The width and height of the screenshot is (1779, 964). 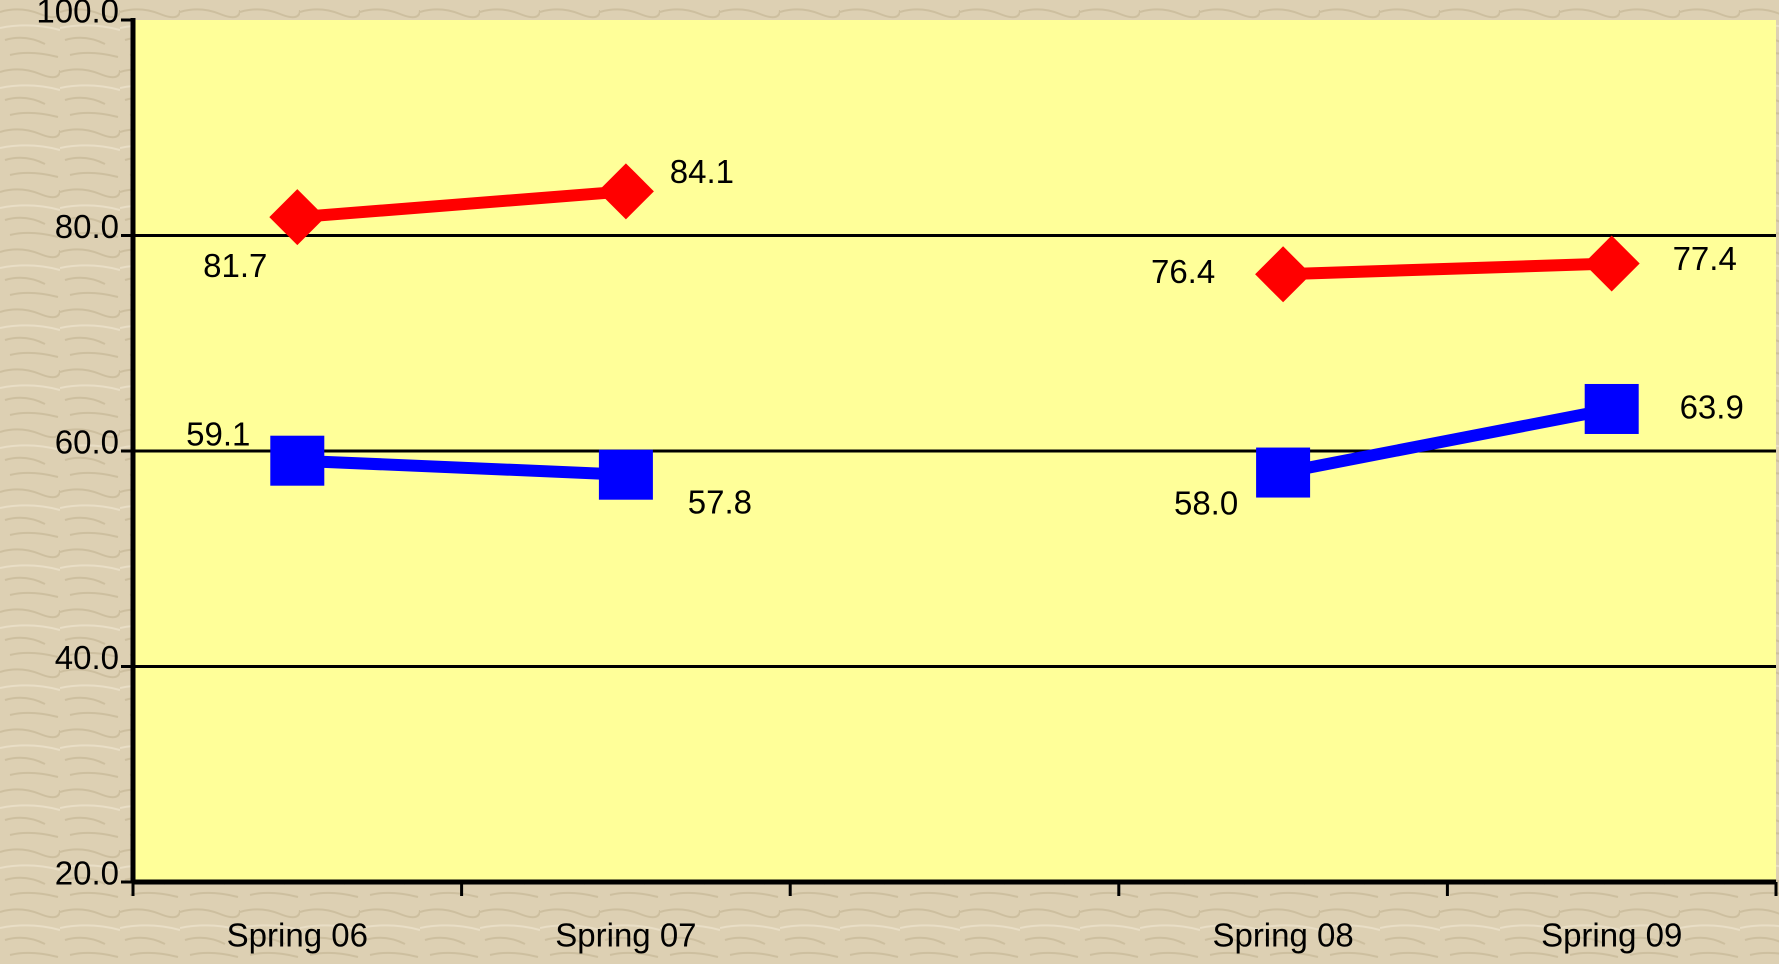 What do you see at coordinates (1206, 502) in the screenshot?
I see `data-label: 58.0` at bounding box center [1206, 502].